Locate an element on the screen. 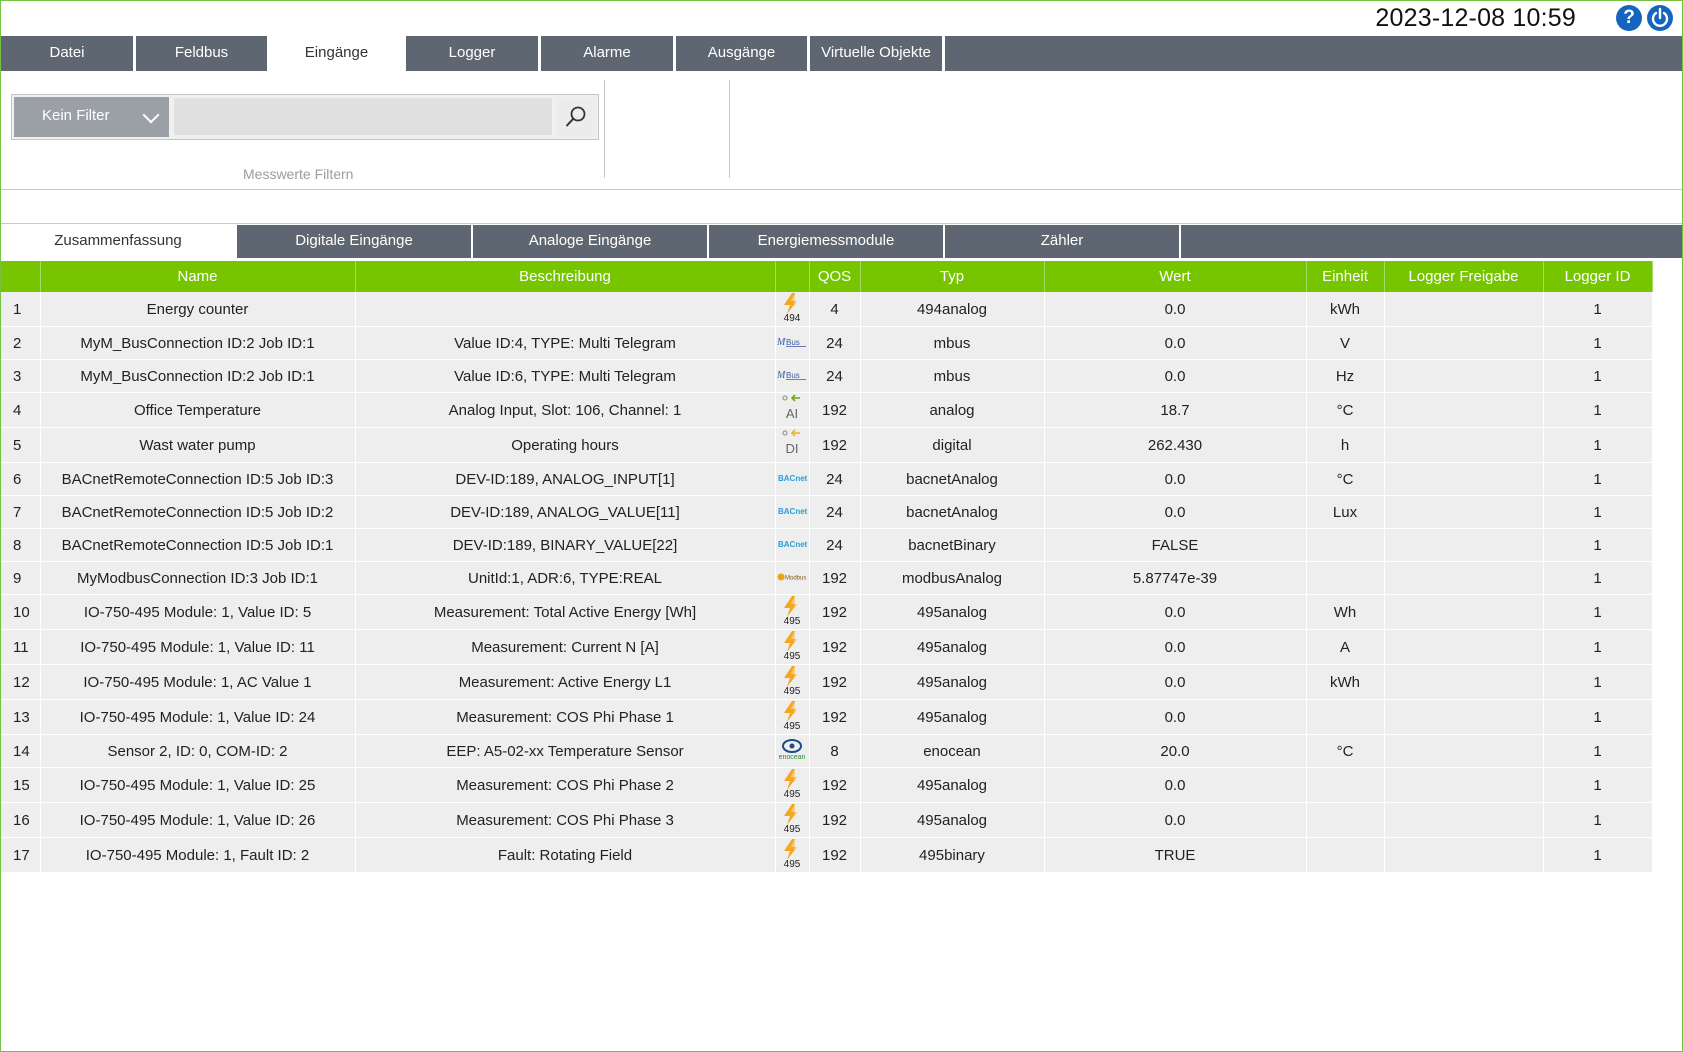  col-header-name: Name is located at coordinates (198, 276).